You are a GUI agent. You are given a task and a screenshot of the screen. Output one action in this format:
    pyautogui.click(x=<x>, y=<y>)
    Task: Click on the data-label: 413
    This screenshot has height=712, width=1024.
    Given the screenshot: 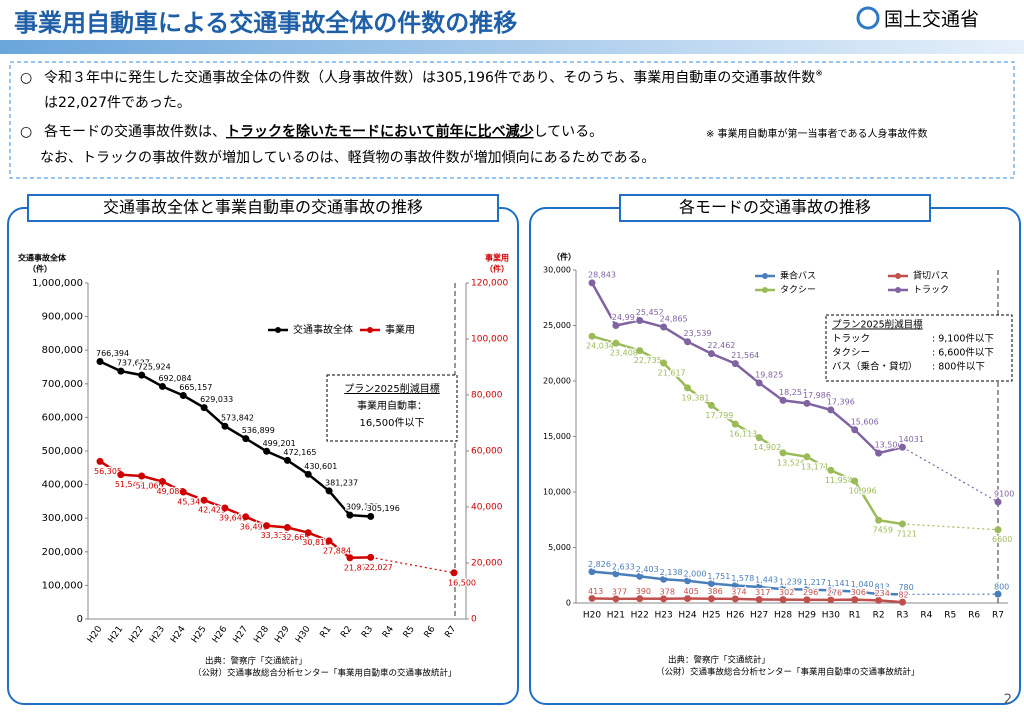 What is the action you would take?
    pyautogui.click(x=595, y=591)
    